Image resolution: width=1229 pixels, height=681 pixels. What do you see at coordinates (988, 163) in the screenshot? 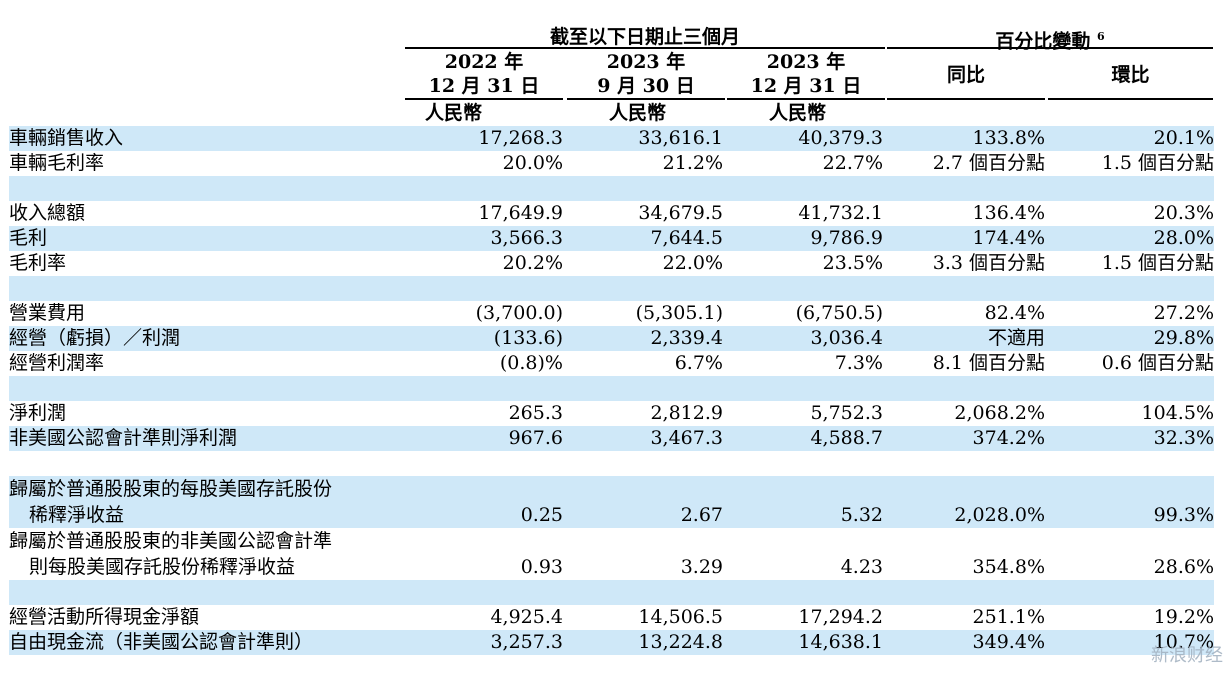
I see `cell: 2.7 個百分點` at bounding box center [988, 163].